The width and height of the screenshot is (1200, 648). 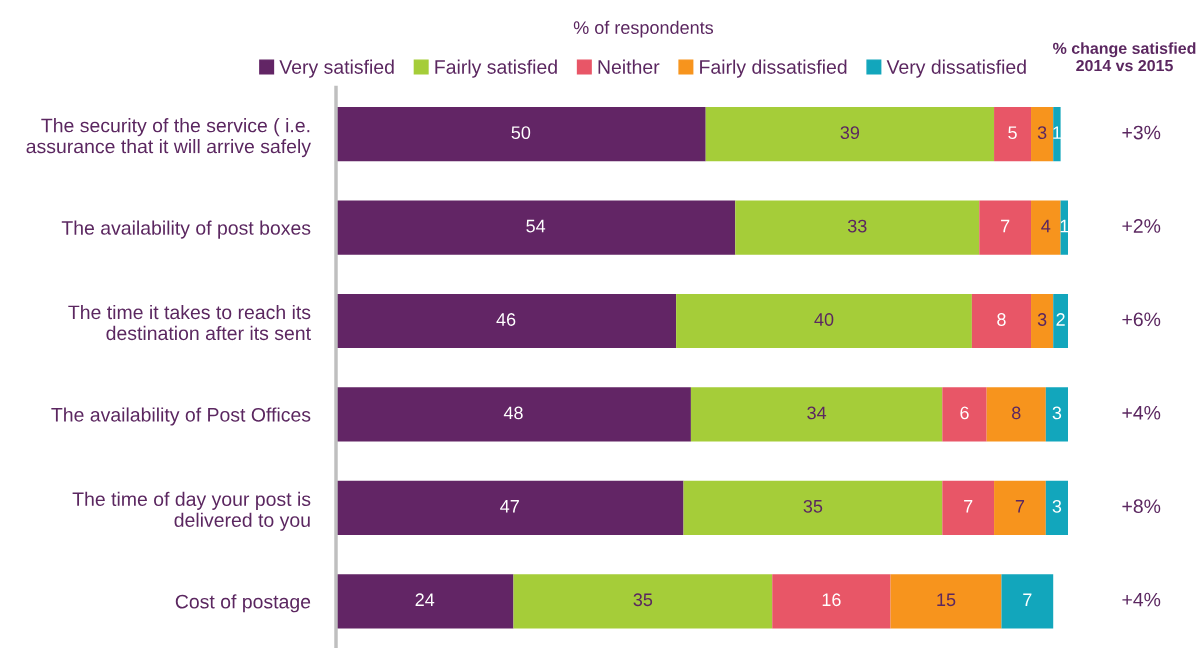 I want to click on data-label: 46, so click(x=506, y=319).